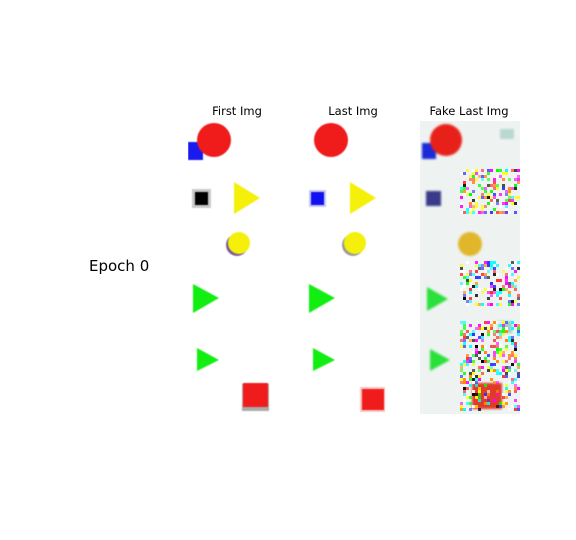  What do you see at coordinates (239, 243) in the screenshot?
I see `yellow-circle` at bounding box center [239, 243].